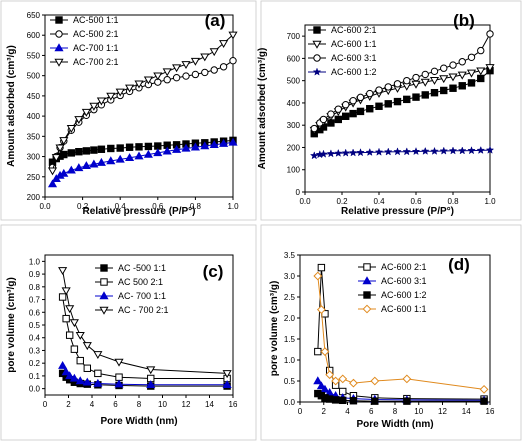 The width and height of the screenshot is (523, 443). Describe the element at coordinates (35, 300) in the screenshot. I see `y-tick-label: 0.7` at that location.